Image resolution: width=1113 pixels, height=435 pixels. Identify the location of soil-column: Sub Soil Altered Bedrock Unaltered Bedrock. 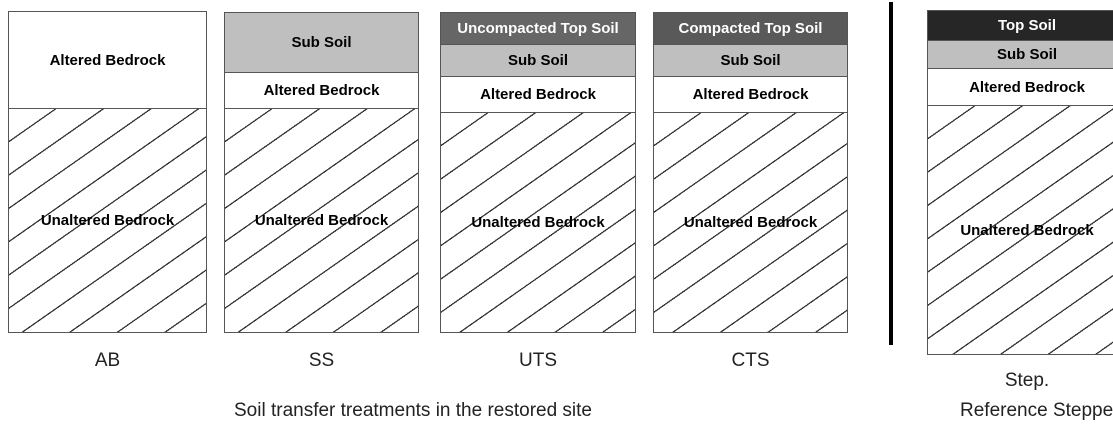
(321, 172).